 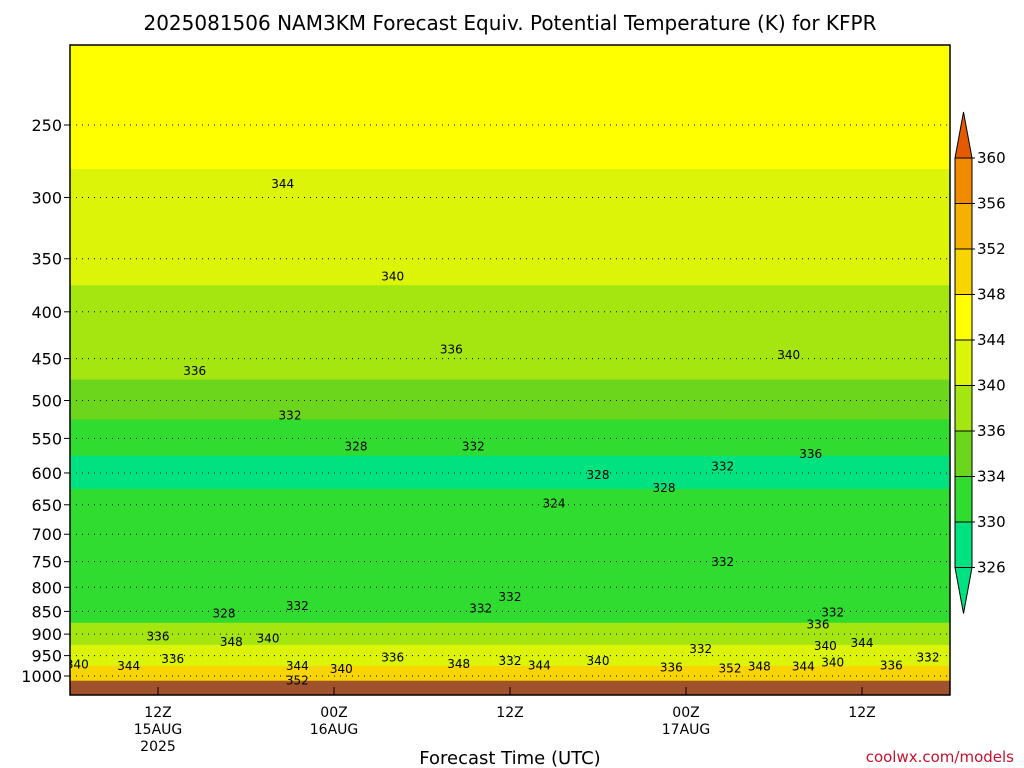 I want to click on y-tick-label: 400, so click(x=46, y=312).